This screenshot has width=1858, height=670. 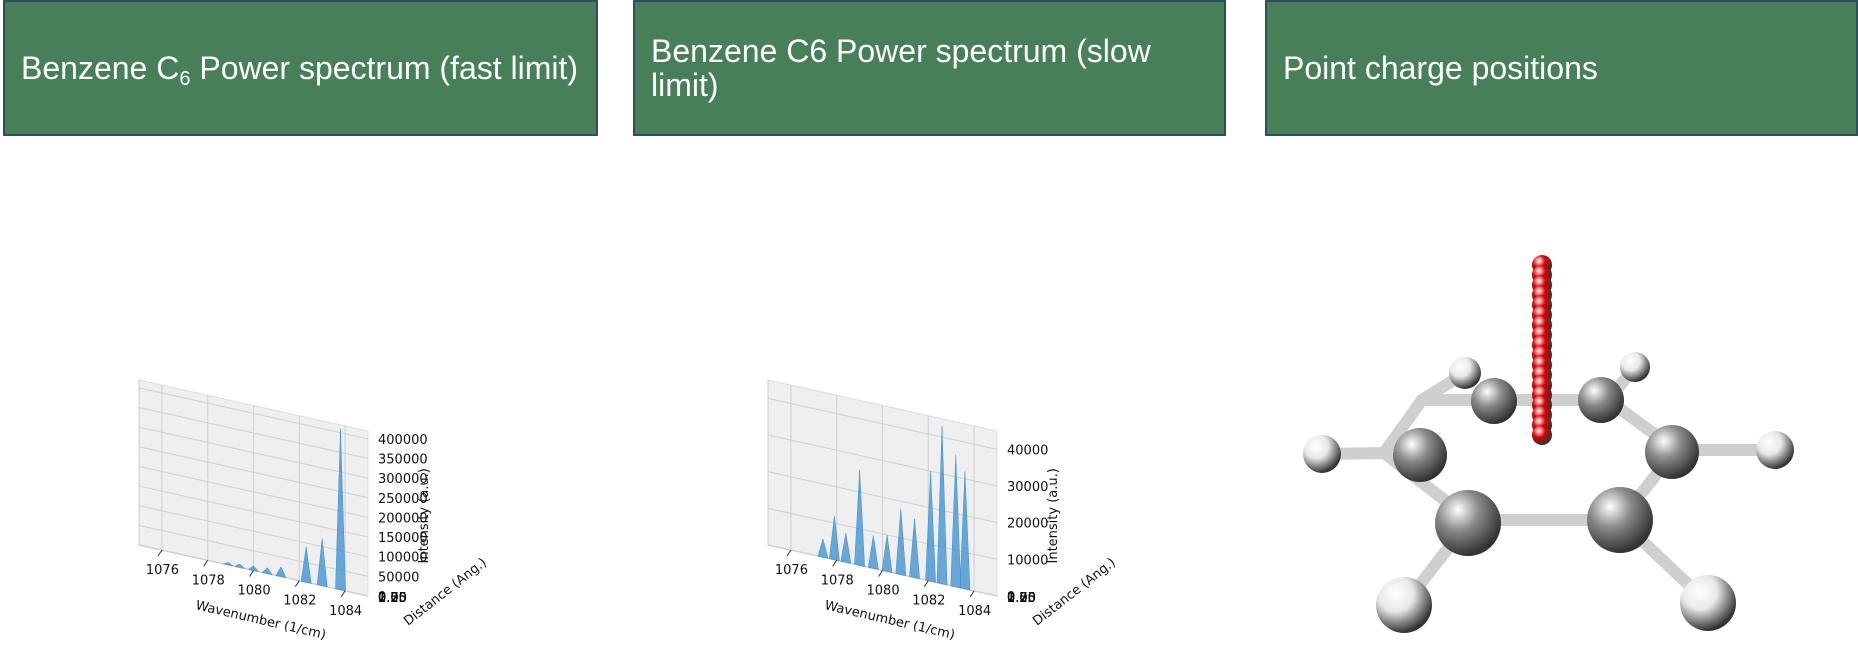 I want to click on z-axis-label: Intensity (a.u.), so click(x=1053, y=515).